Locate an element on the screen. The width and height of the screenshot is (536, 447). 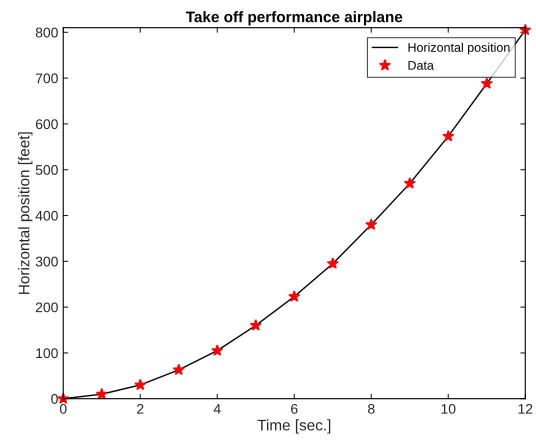
legend-label: Horizontal position is located at coordinates (459, 48).